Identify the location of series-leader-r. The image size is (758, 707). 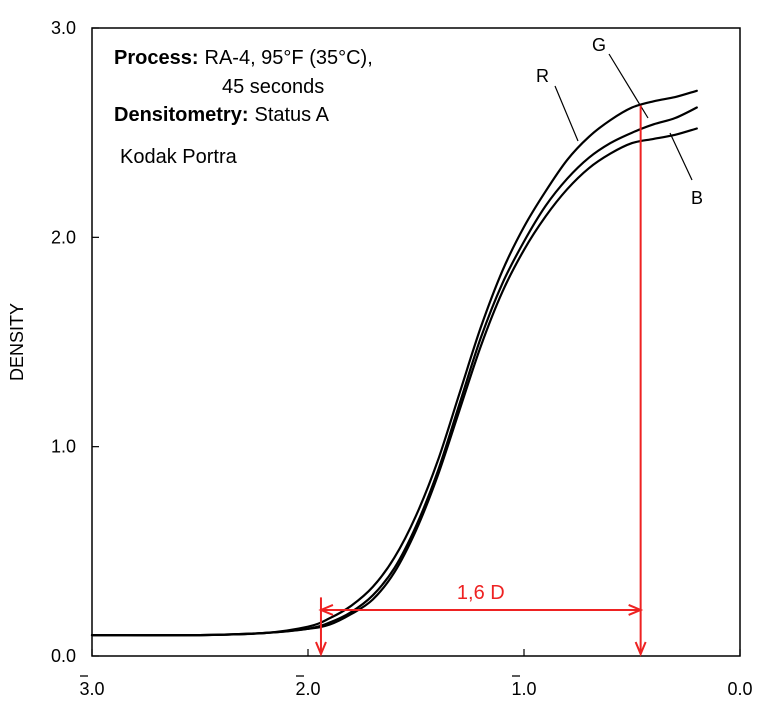
(566, 113).